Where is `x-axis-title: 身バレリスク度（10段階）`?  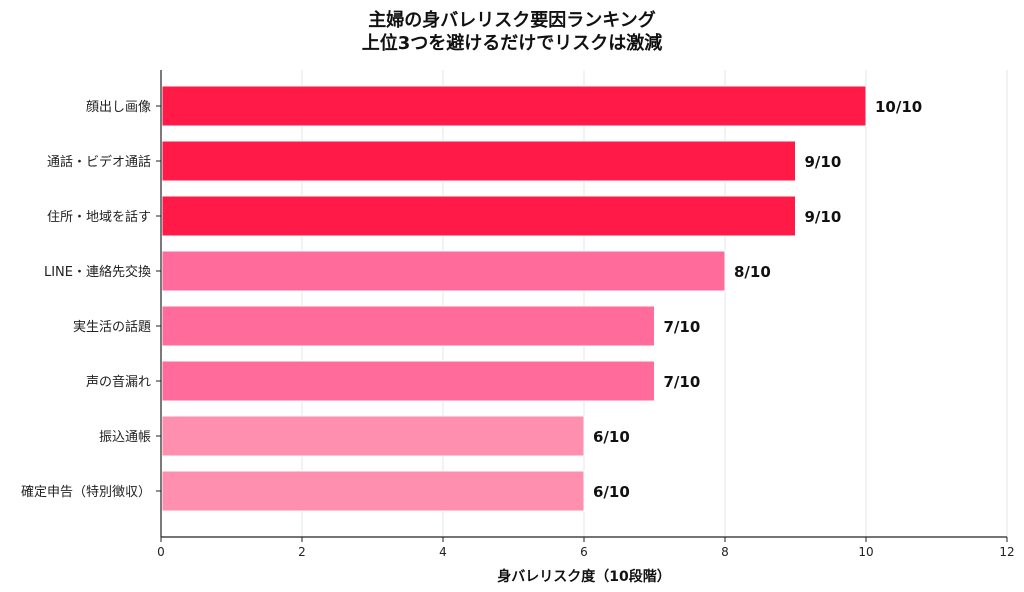
x-axis-title: 身バレリスク度（10段階） is located at coordinates (583, 576).